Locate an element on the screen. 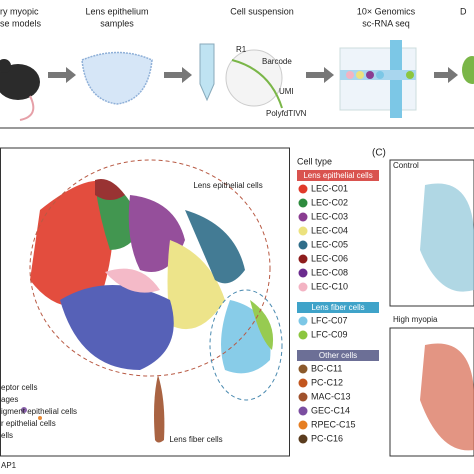 The height and width of the screenshot is (474, 474). legend-item: LEC-C04 is located at coordinates (329, 230).